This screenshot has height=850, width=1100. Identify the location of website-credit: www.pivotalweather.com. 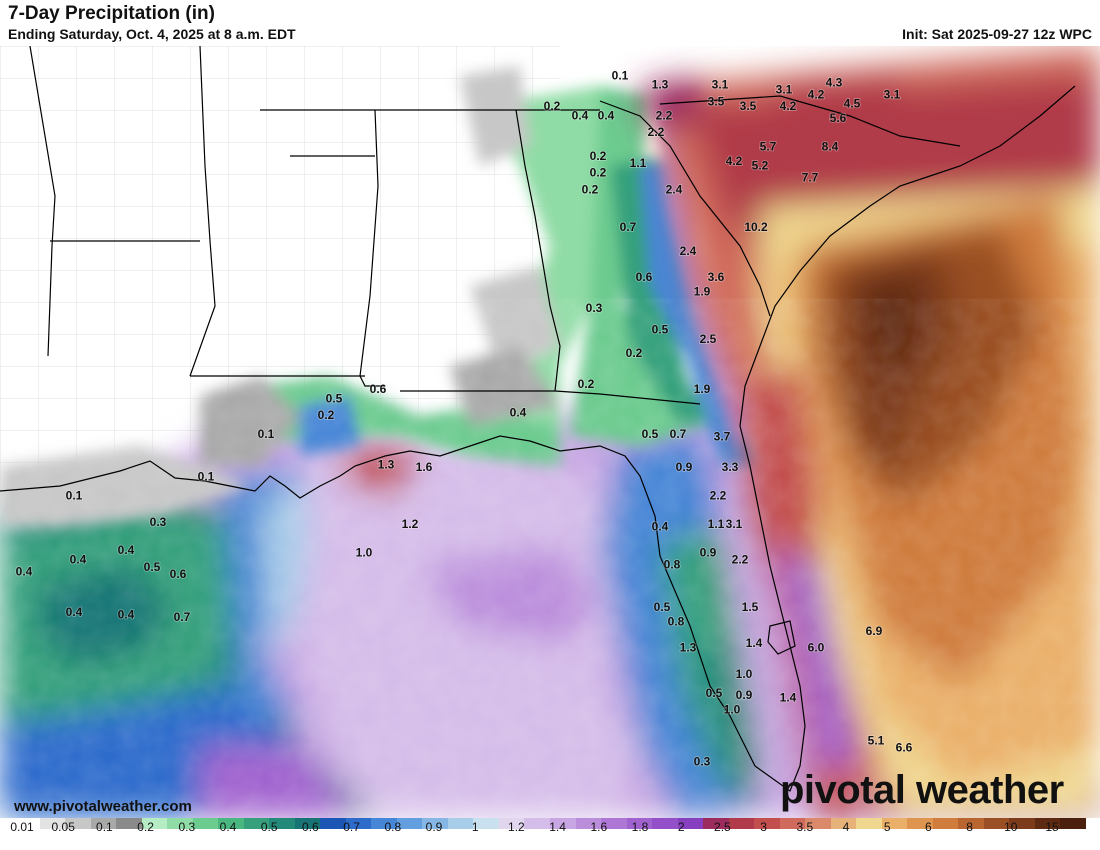
(103, 806).